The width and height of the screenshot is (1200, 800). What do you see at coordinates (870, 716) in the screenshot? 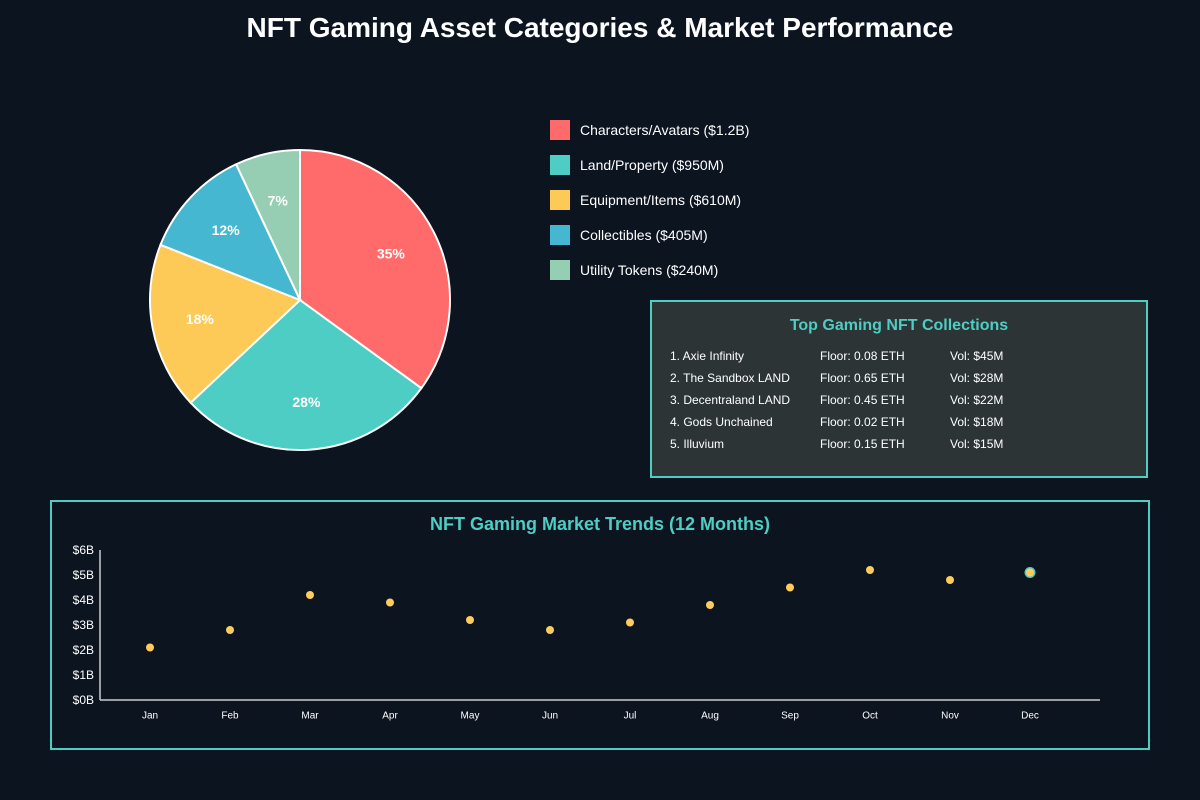
I see `x-tick-label: Oct` at bounding box center [870, 716].